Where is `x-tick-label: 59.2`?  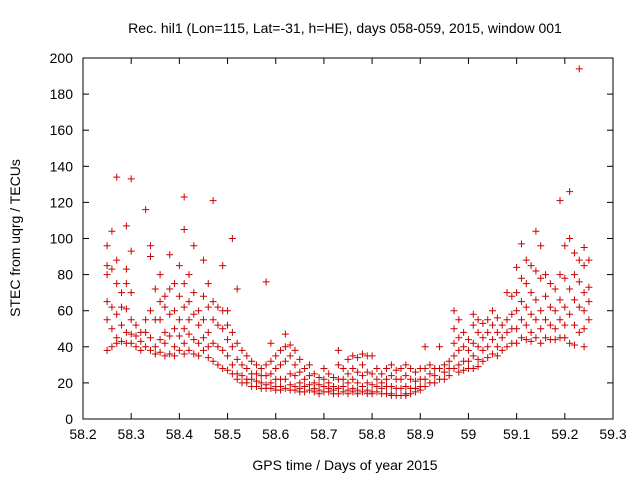 x-tick-label: 59.2 is located at coordinates (564, 434).